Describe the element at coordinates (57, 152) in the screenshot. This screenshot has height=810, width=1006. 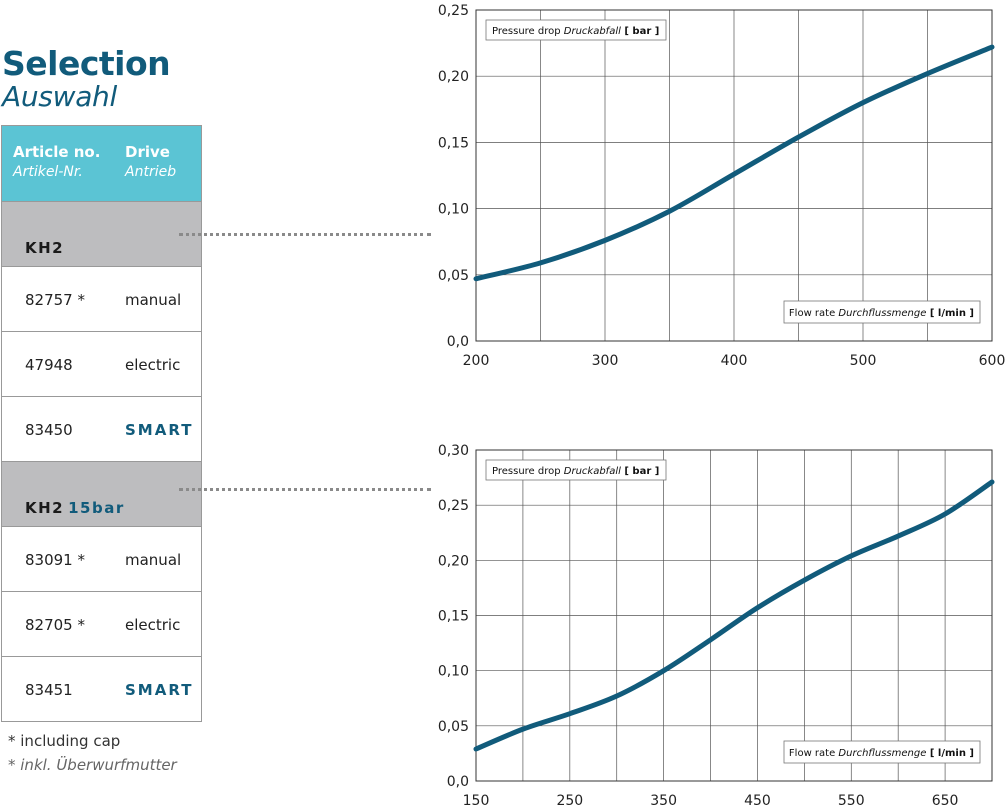
I see `header-article-no-en: Article no.` at that location.